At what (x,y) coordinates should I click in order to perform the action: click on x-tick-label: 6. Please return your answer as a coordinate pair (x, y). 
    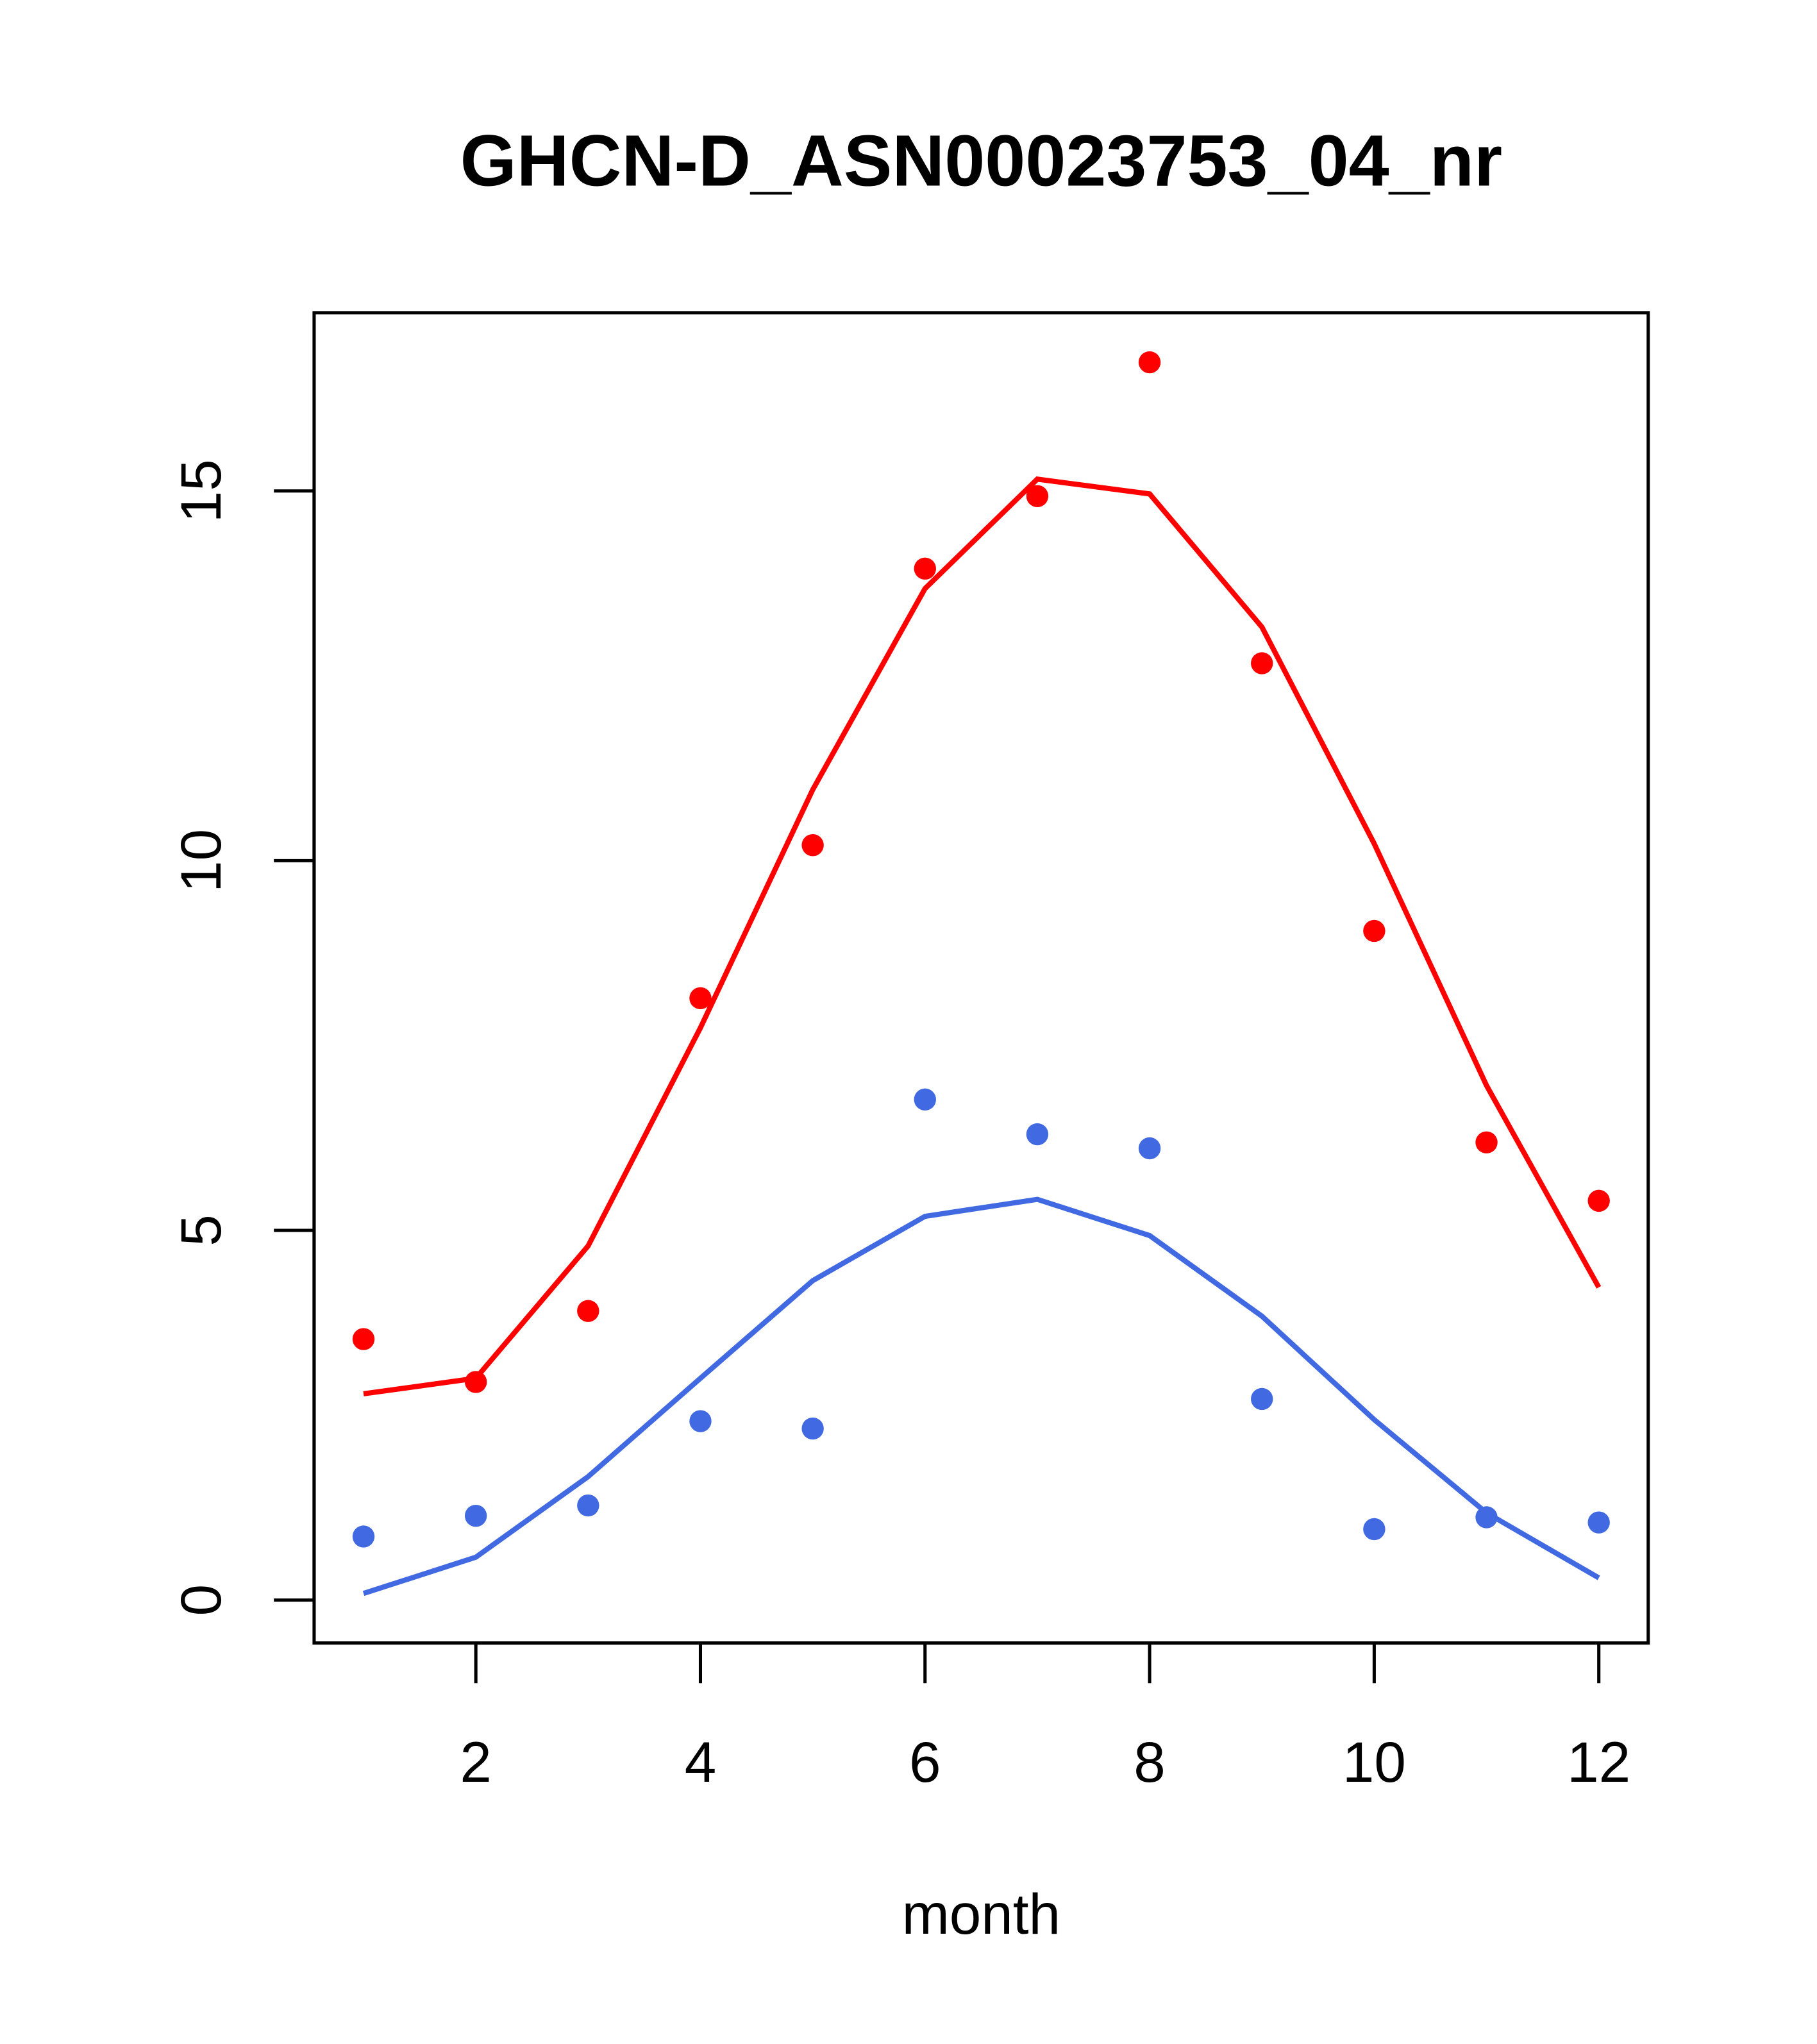
    Looking at the image, I should click on (925, 1762).